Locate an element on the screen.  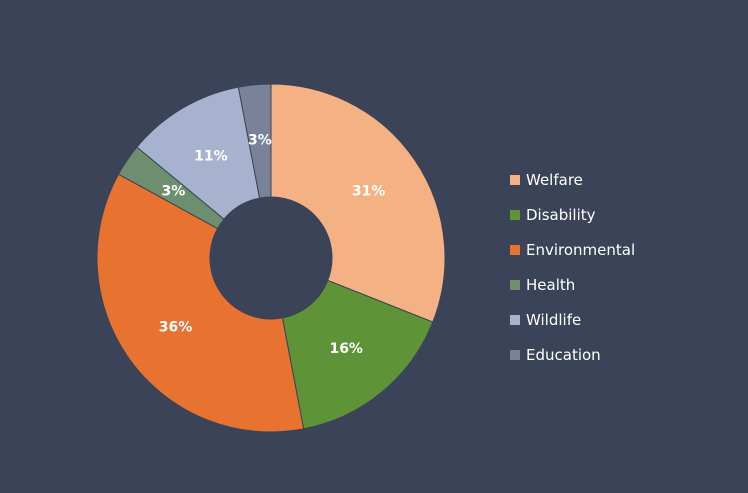
legend-label: Education is located at coordinates (563, 354).